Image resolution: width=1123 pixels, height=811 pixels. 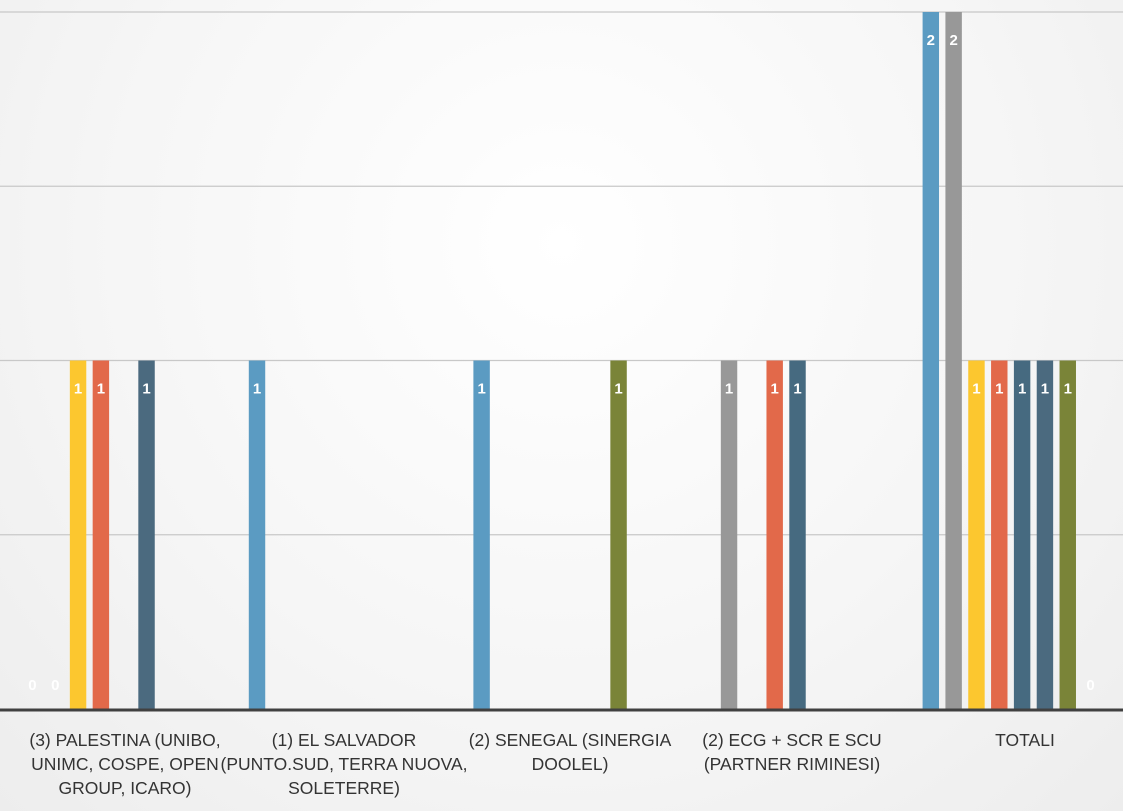 I want to click on data-label-series-1-2: 1, so click(x=481, y=389).